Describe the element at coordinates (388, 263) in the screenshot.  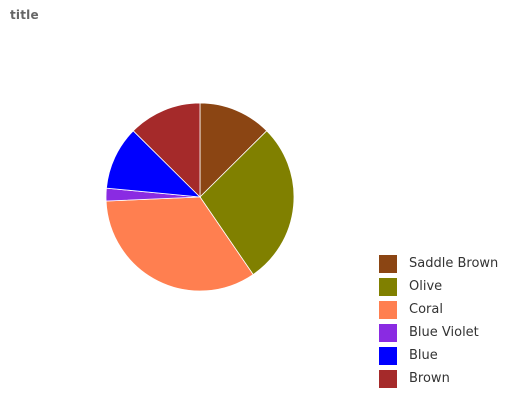
I see `legend-swatch-saddle-brown` at that location.